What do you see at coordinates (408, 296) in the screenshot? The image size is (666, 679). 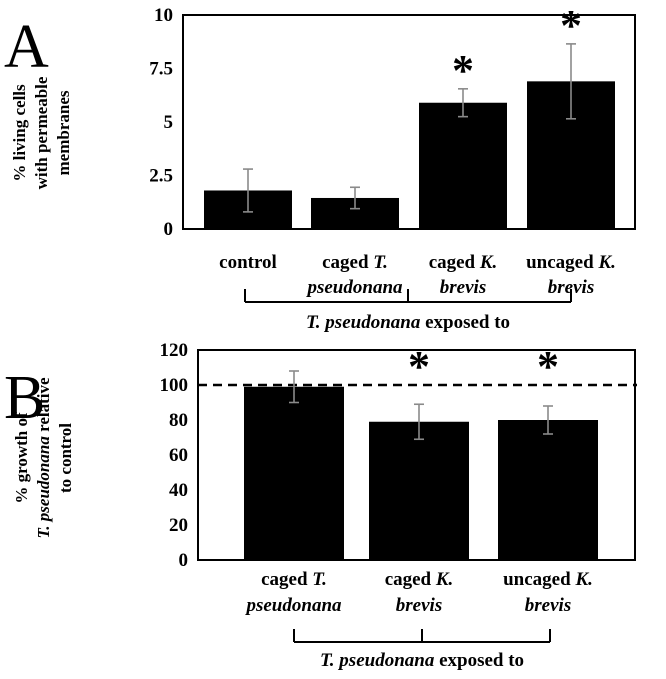 I see `panel-a-group-bracket` at bounding box center [408, 296].